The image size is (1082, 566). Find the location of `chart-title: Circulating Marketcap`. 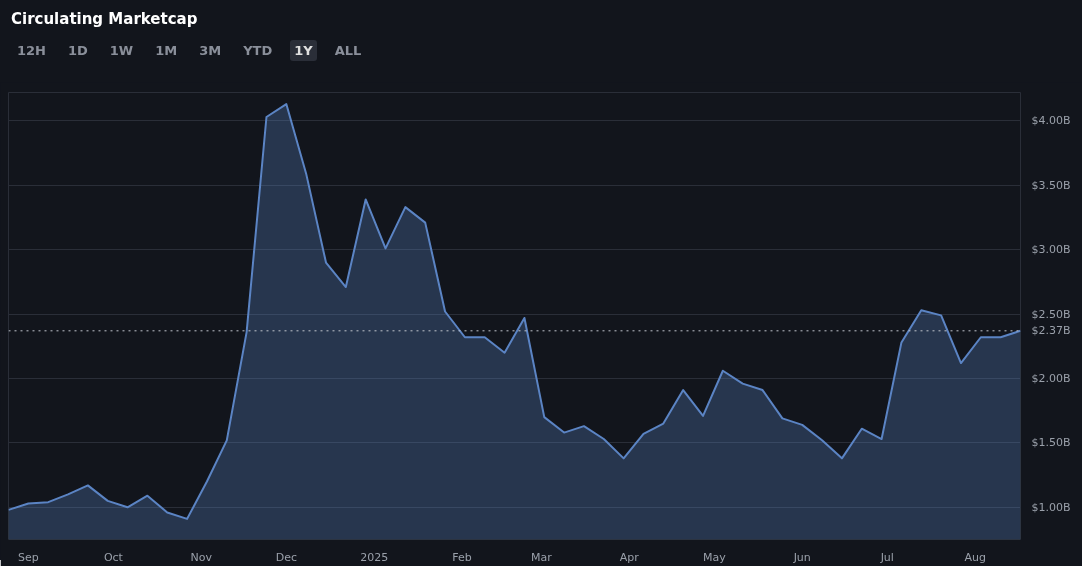

chart-title: Circulating Marketcap is located at coordinates (105, 19).